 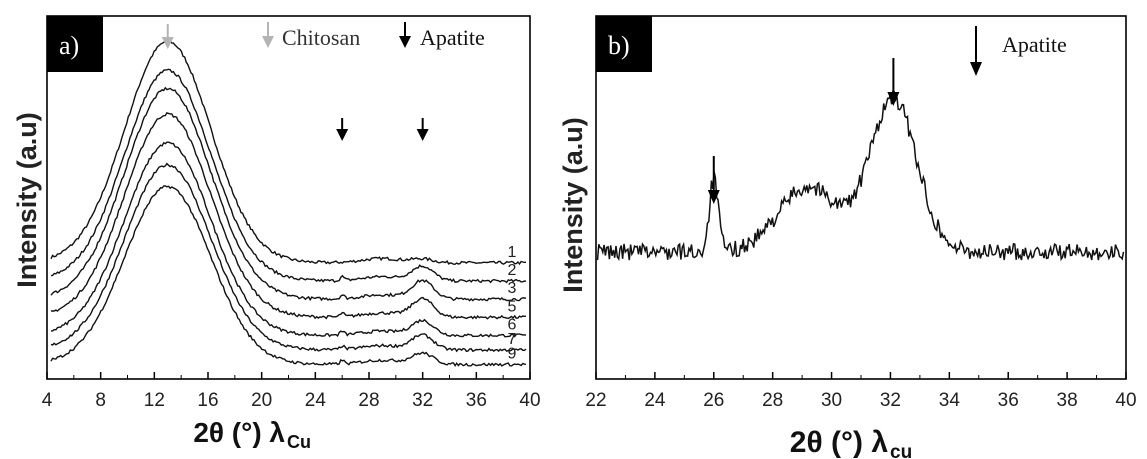 I want to click on panel-a-y-axis-label: Intensity (a.u), so click(x=27, y=200).